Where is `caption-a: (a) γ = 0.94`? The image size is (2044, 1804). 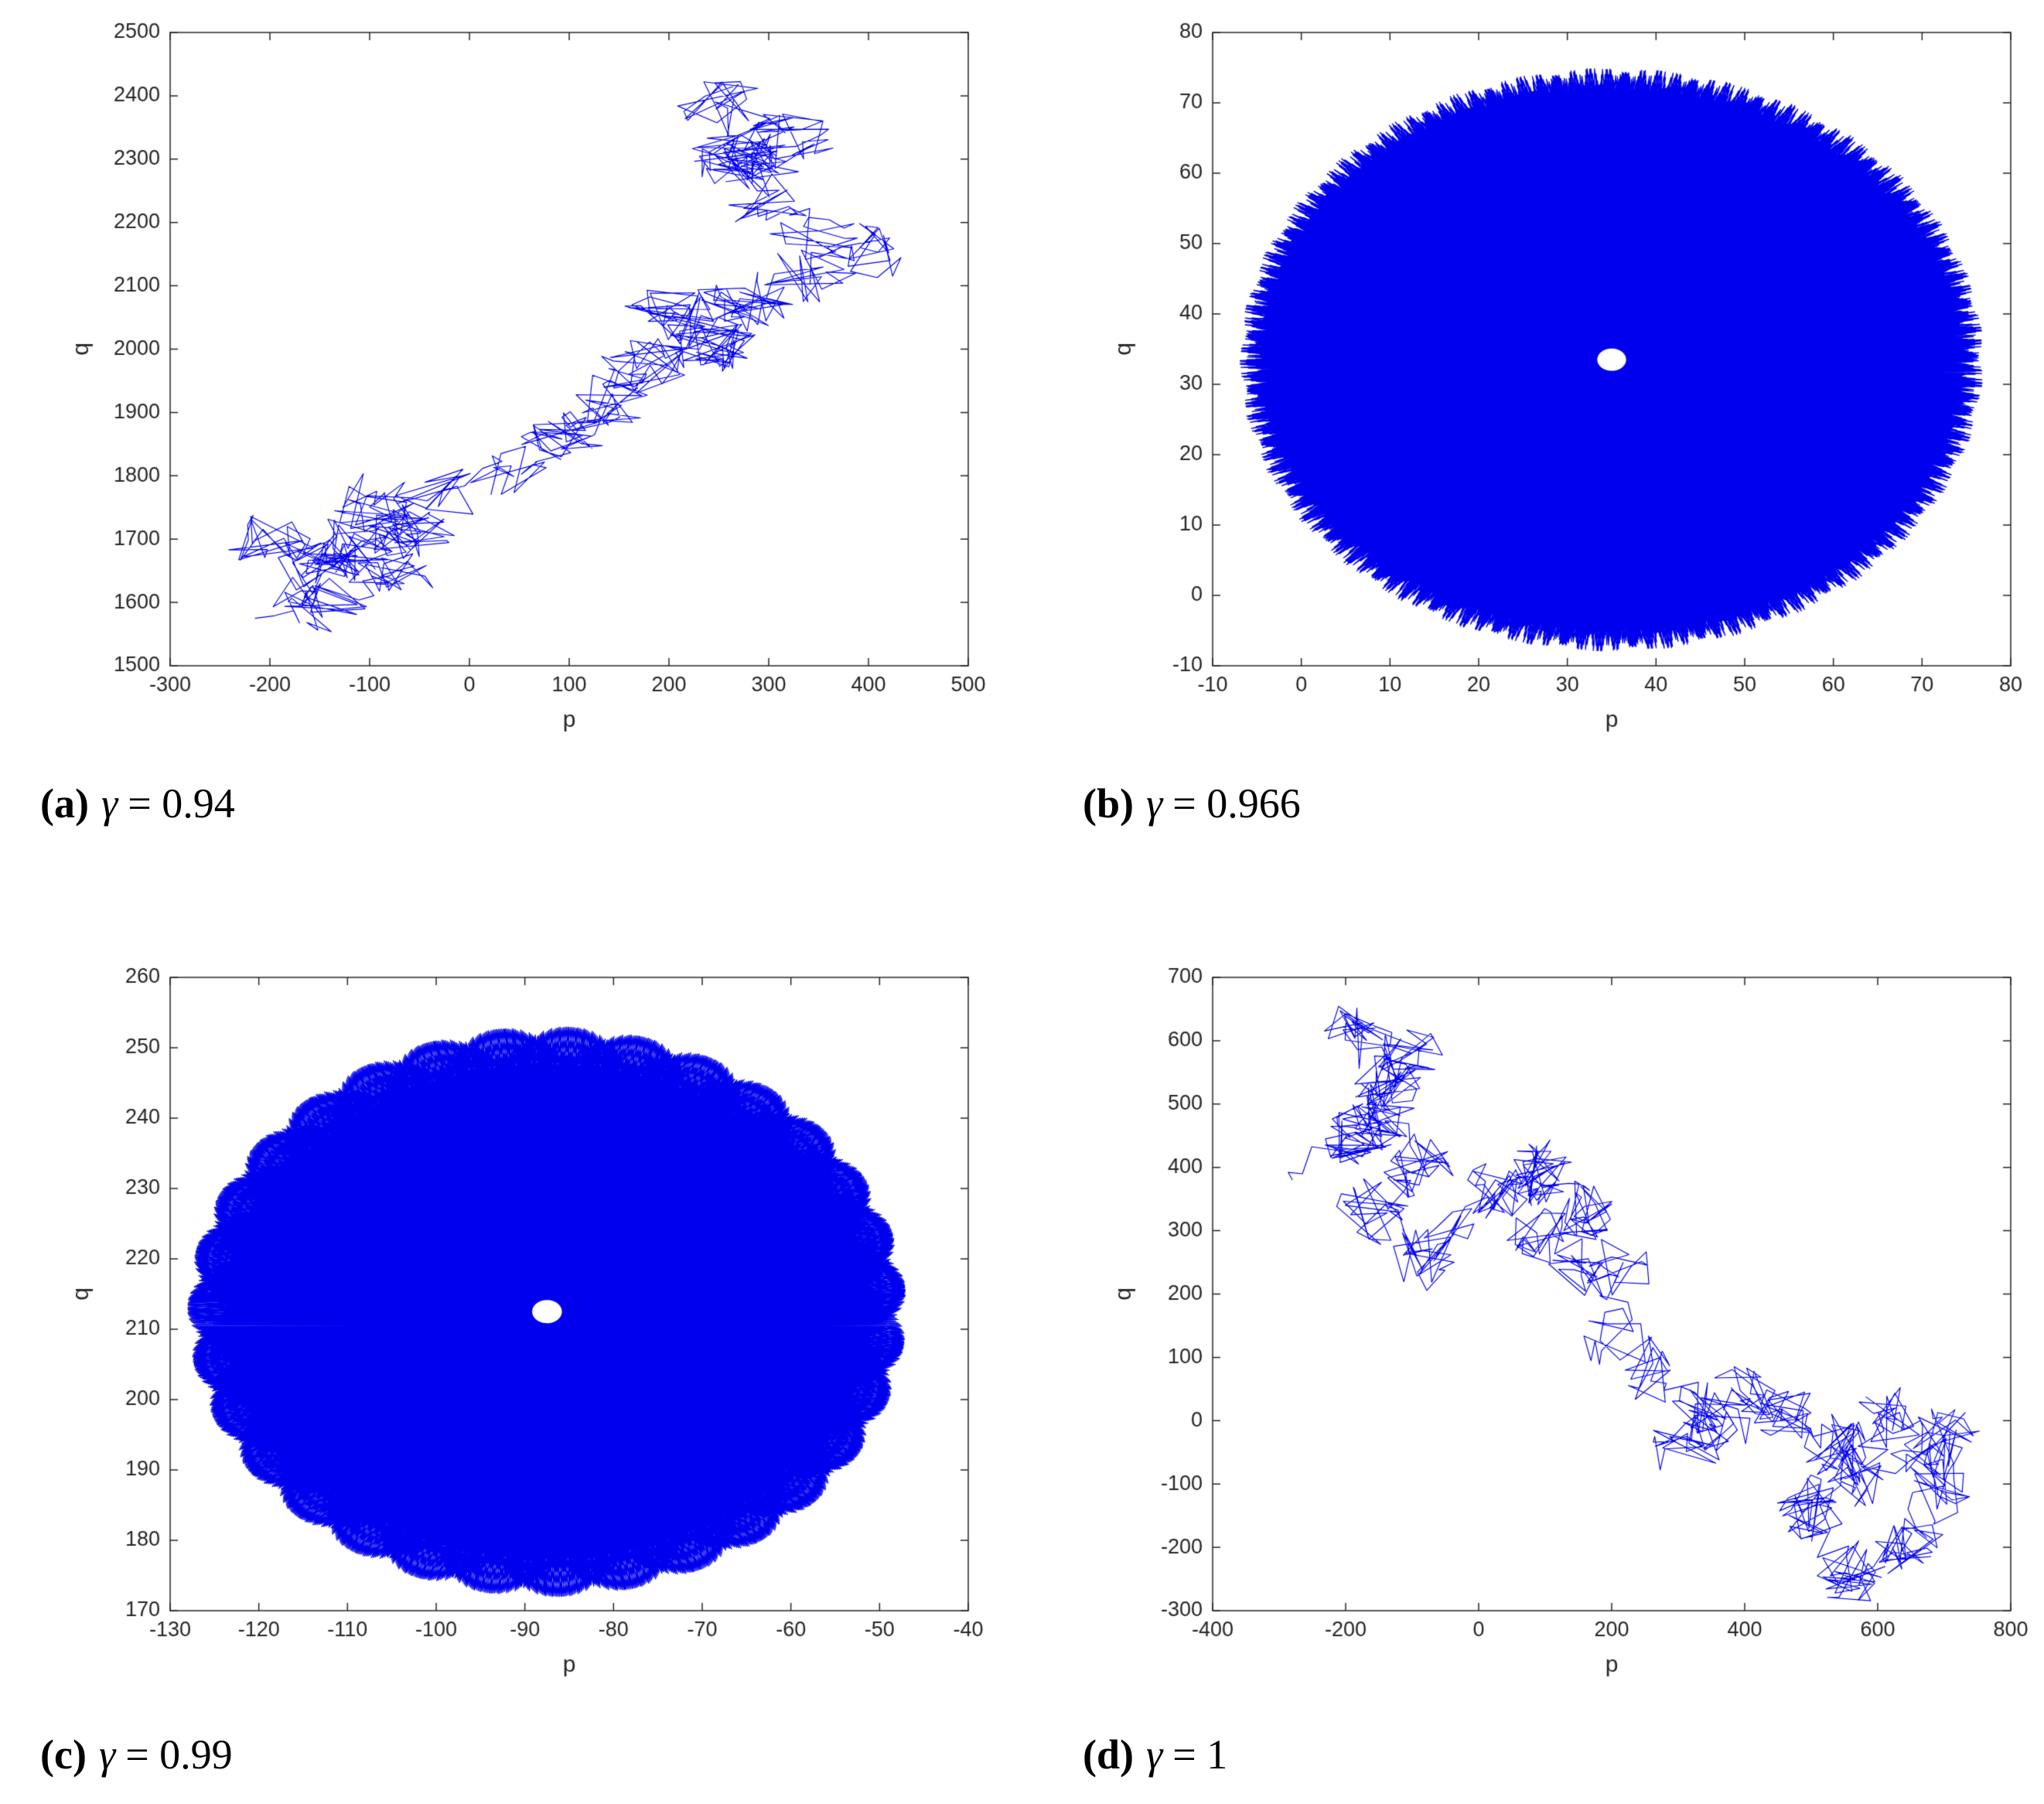 caption-a: (a) γ = 0.94 is located at coordinates (137, 803).